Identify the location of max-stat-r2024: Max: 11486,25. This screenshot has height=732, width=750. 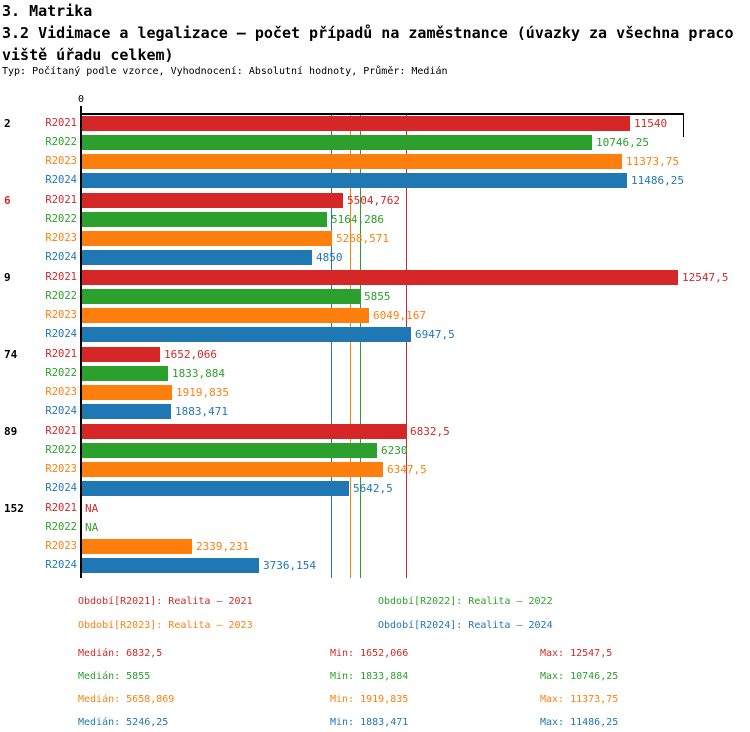
(579, 722).